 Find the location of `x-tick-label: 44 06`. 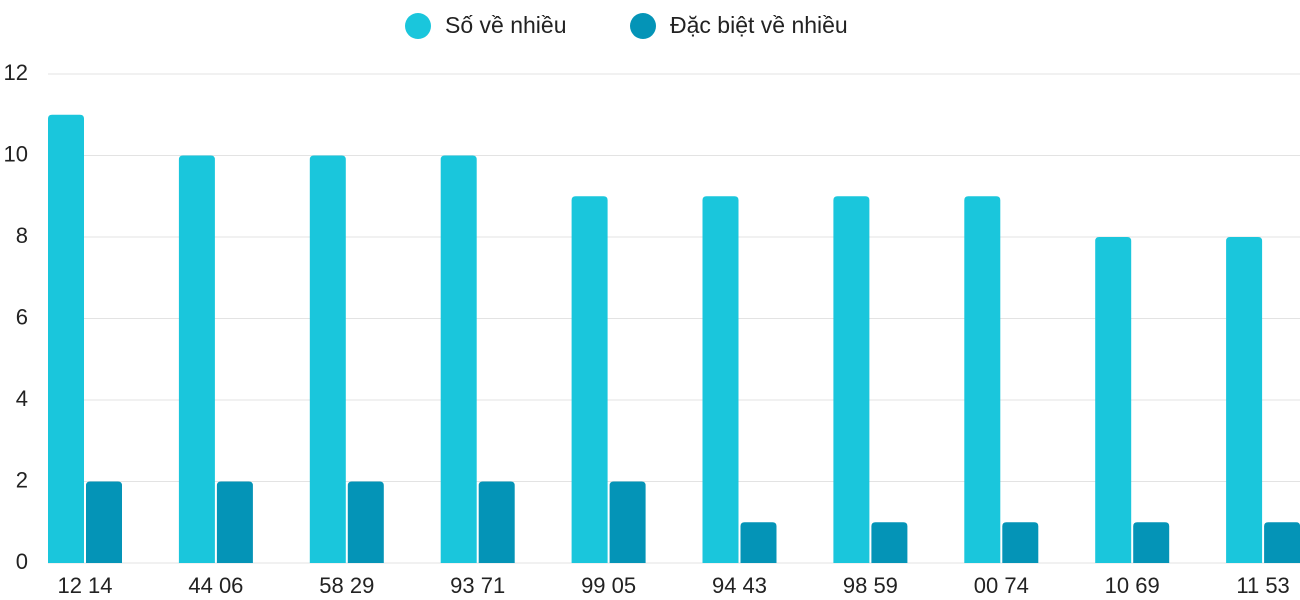

x-tick-label: 44 06 is located at coordinates (215, 585).